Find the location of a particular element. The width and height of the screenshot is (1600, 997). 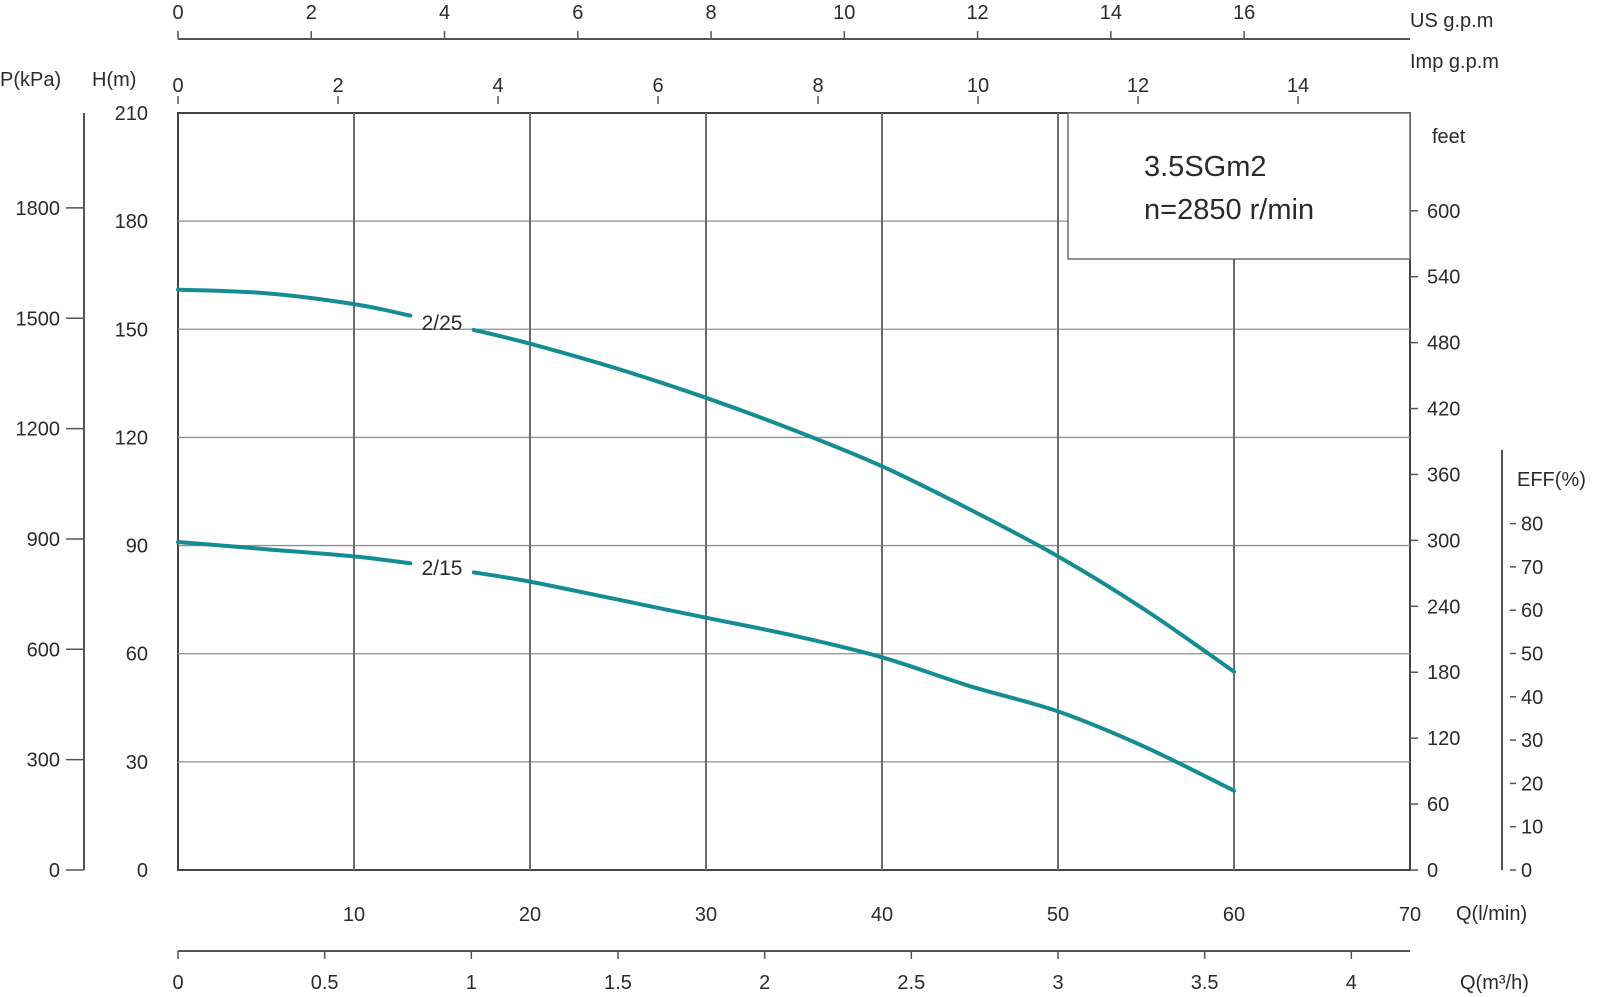

efficiency-tick-label: 0 is located at coordinates (1526, 871).